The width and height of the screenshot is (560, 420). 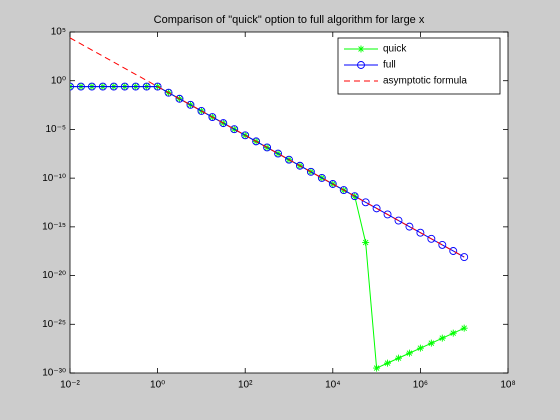 What do you see at coordinates (70, 385) in the screenshot?
I see `x-tick-label: 10⁻²` at bounding box center [70, 385].